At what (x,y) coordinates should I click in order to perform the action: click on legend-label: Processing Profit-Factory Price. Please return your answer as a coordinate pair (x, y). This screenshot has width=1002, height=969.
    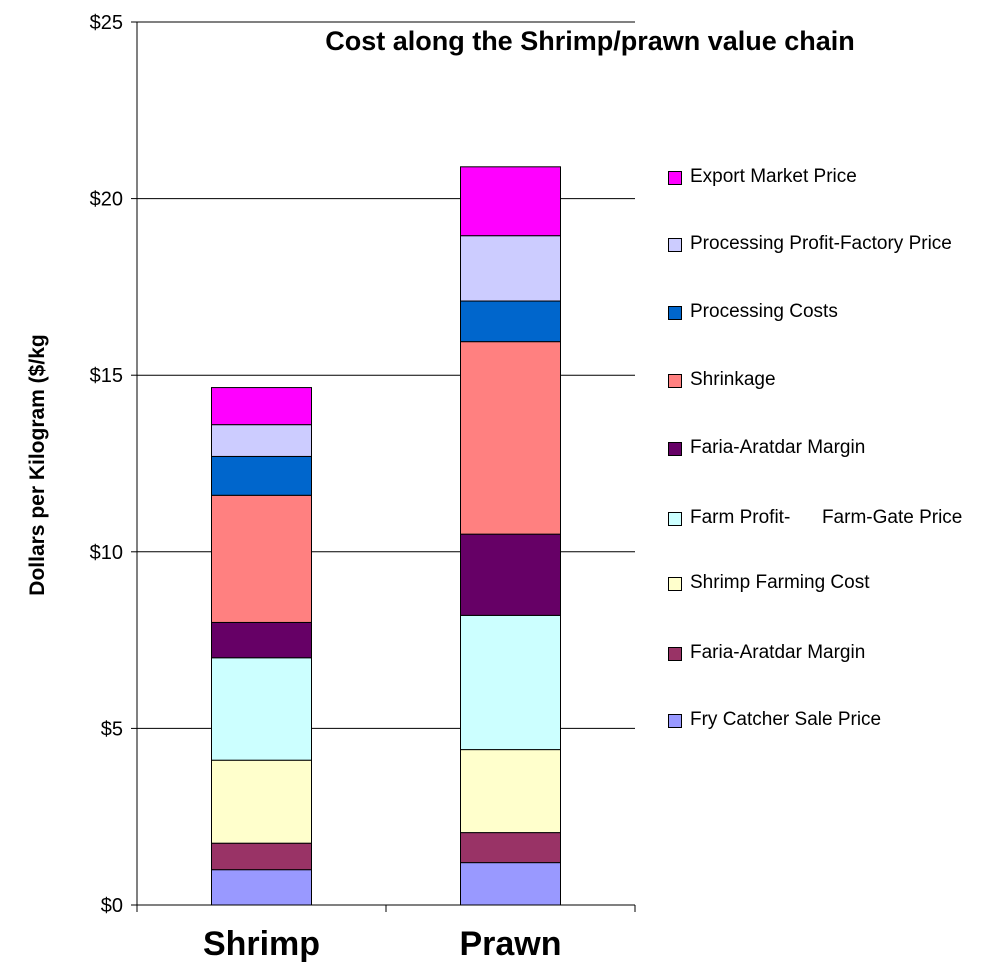
    Looking at the image, I should click on (821, 243).